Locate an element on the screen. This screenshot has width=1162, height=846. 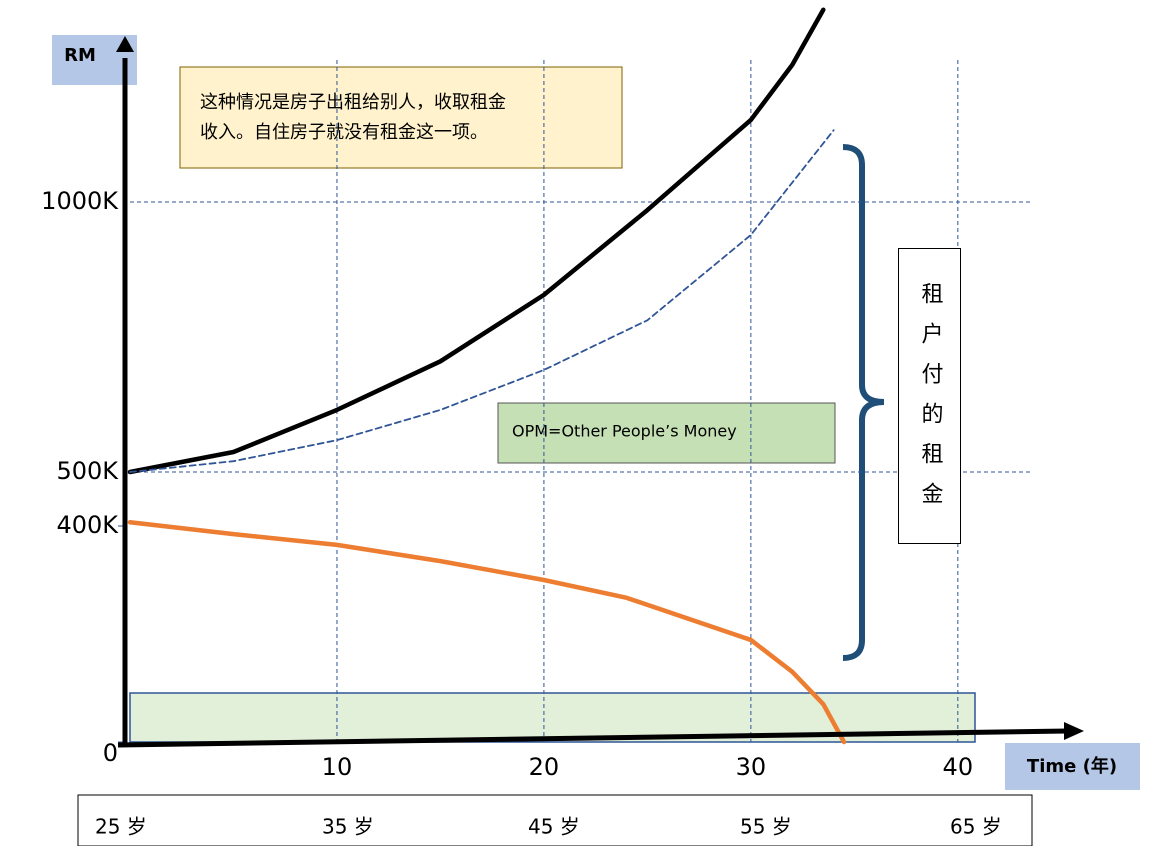
y-arrow is located at coordinates (125, 44).